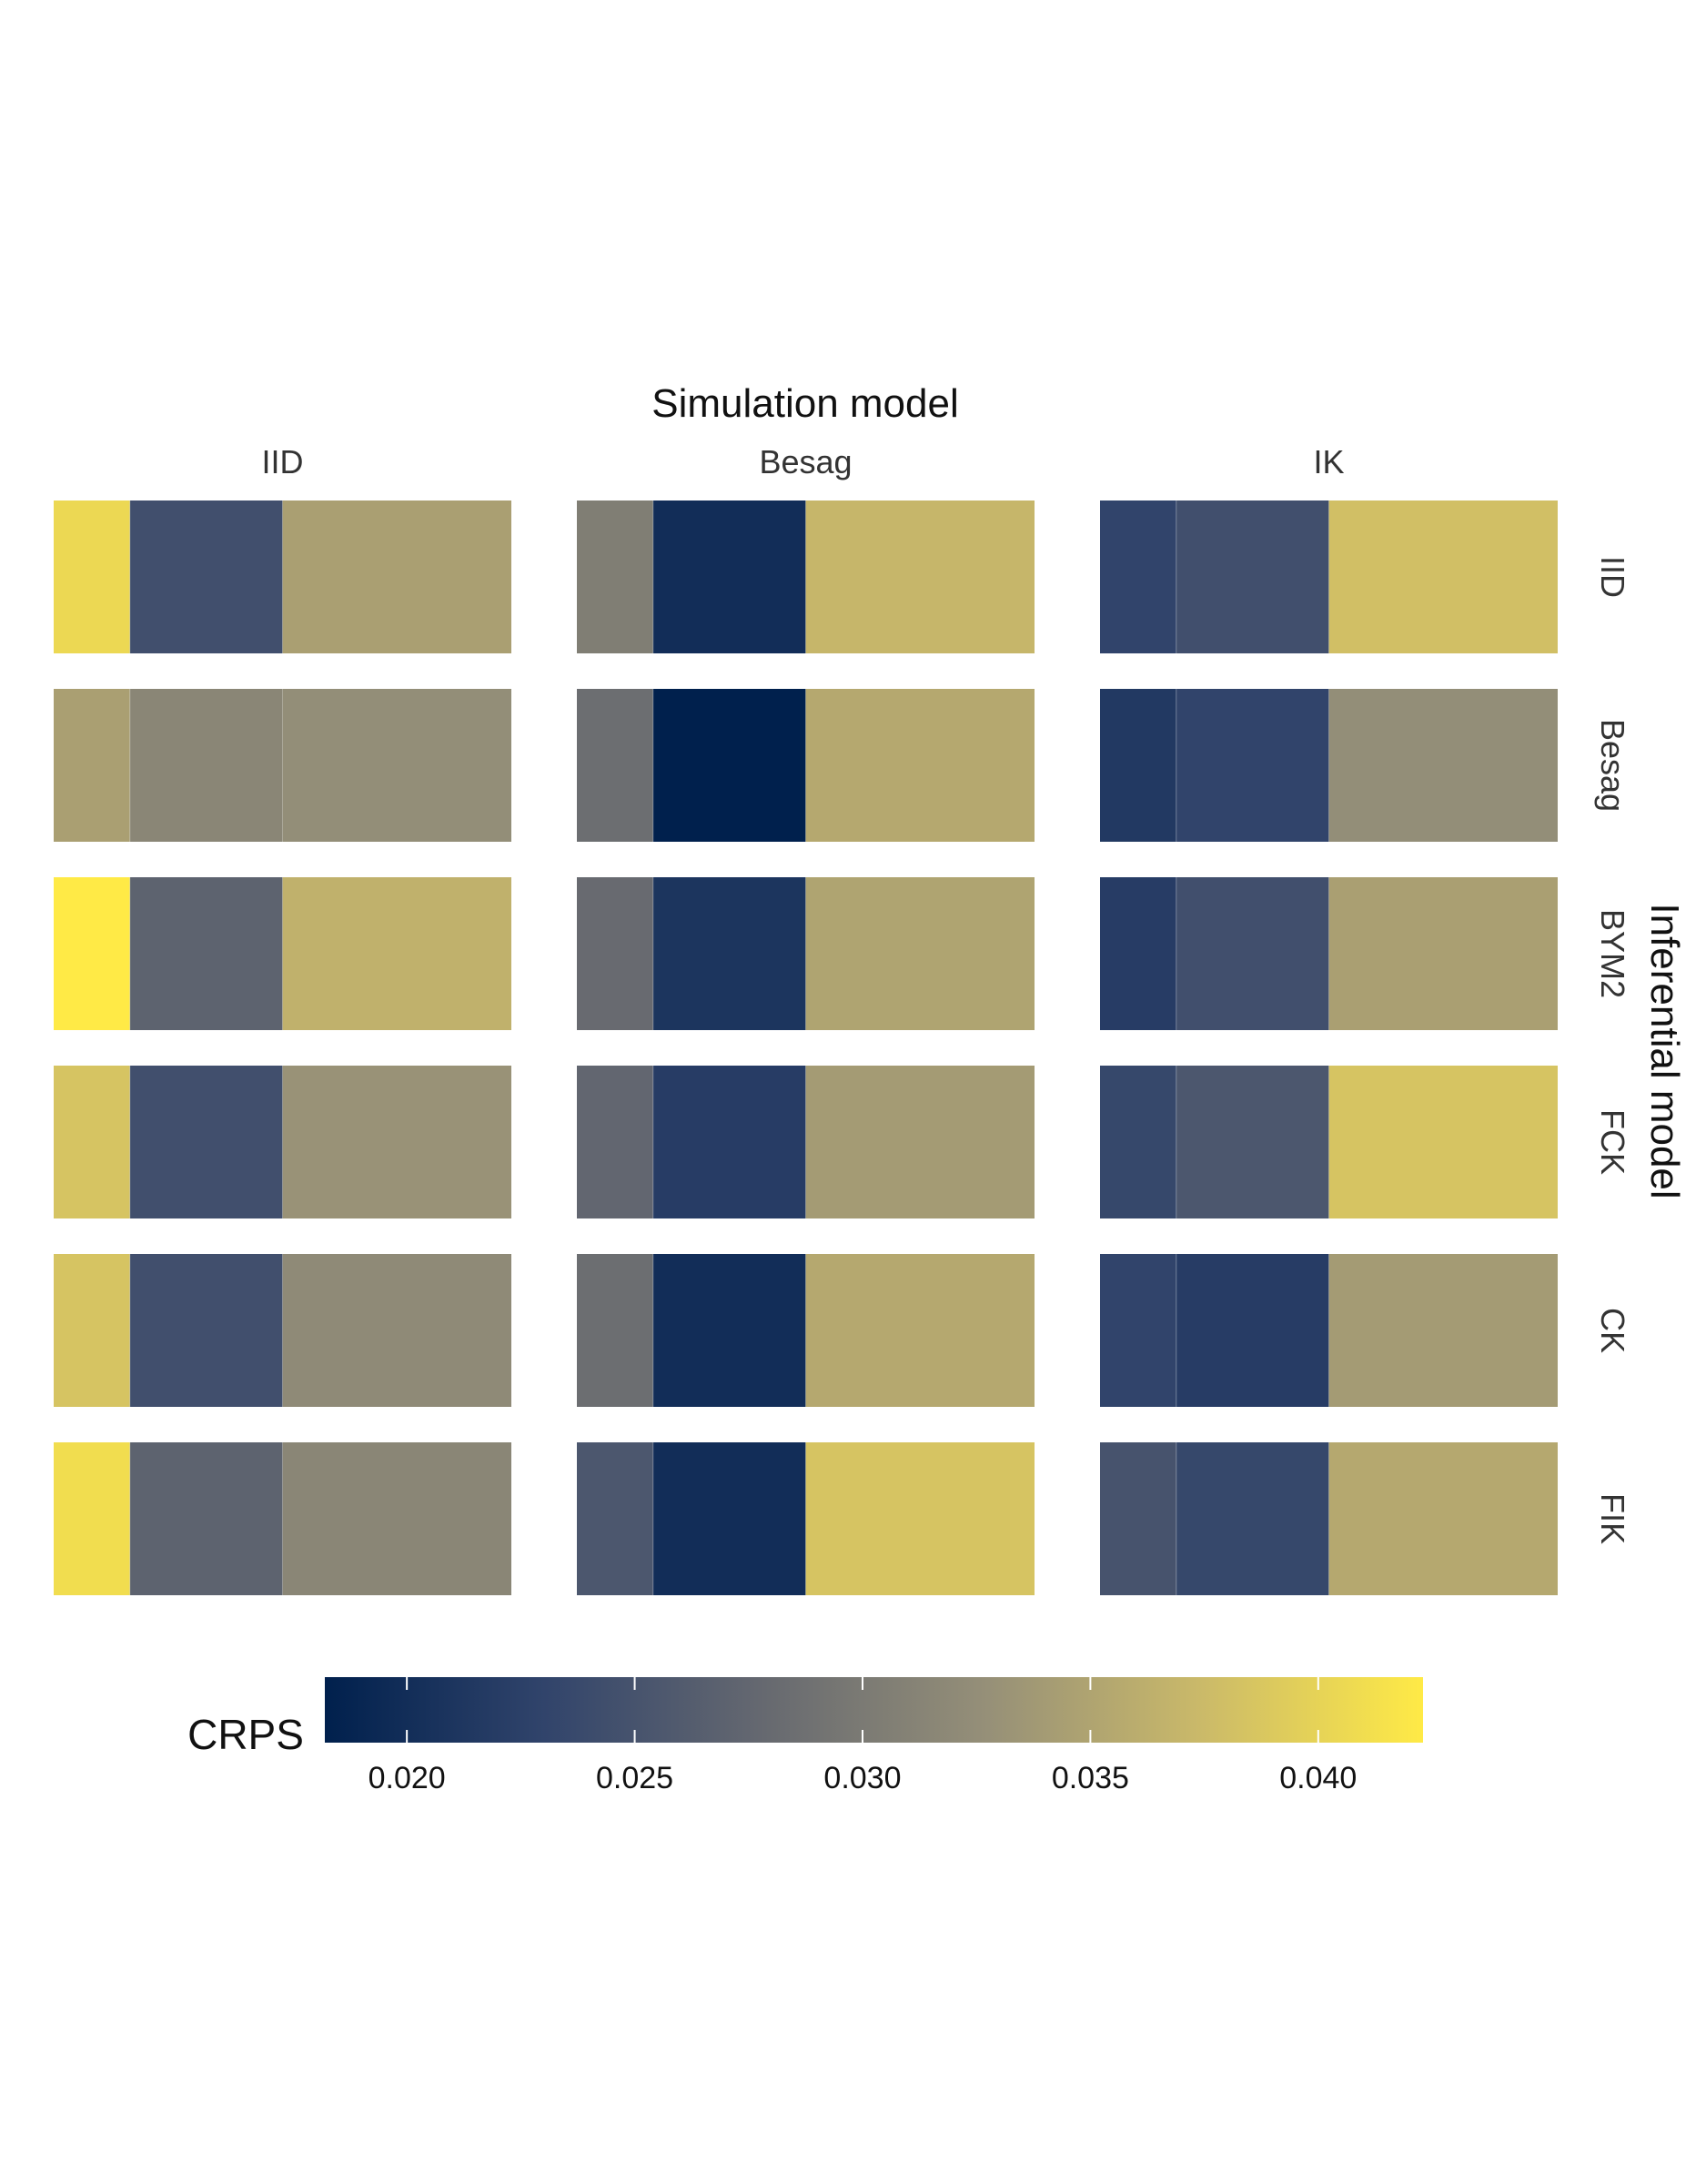  I want to click on row-label-fik: FIK, so click(1612, 1519).